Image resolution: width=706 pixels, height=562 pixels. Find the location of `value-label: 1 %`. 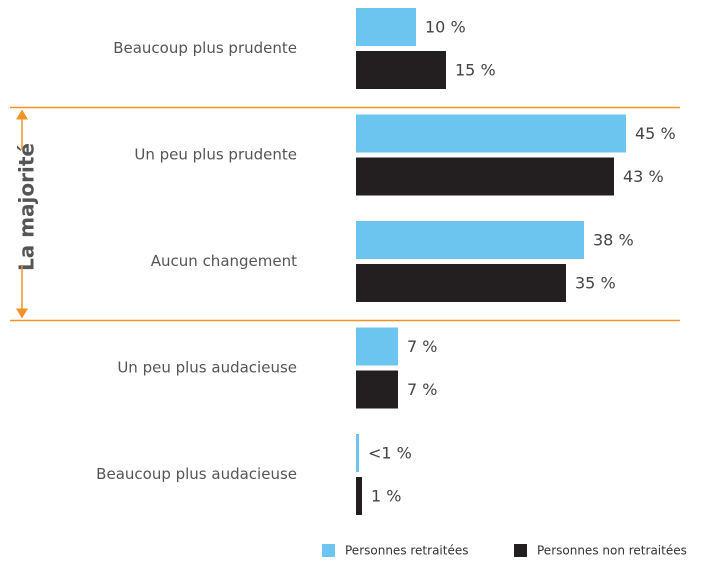

value-label: 1 % is located at coordinates (386, 496).